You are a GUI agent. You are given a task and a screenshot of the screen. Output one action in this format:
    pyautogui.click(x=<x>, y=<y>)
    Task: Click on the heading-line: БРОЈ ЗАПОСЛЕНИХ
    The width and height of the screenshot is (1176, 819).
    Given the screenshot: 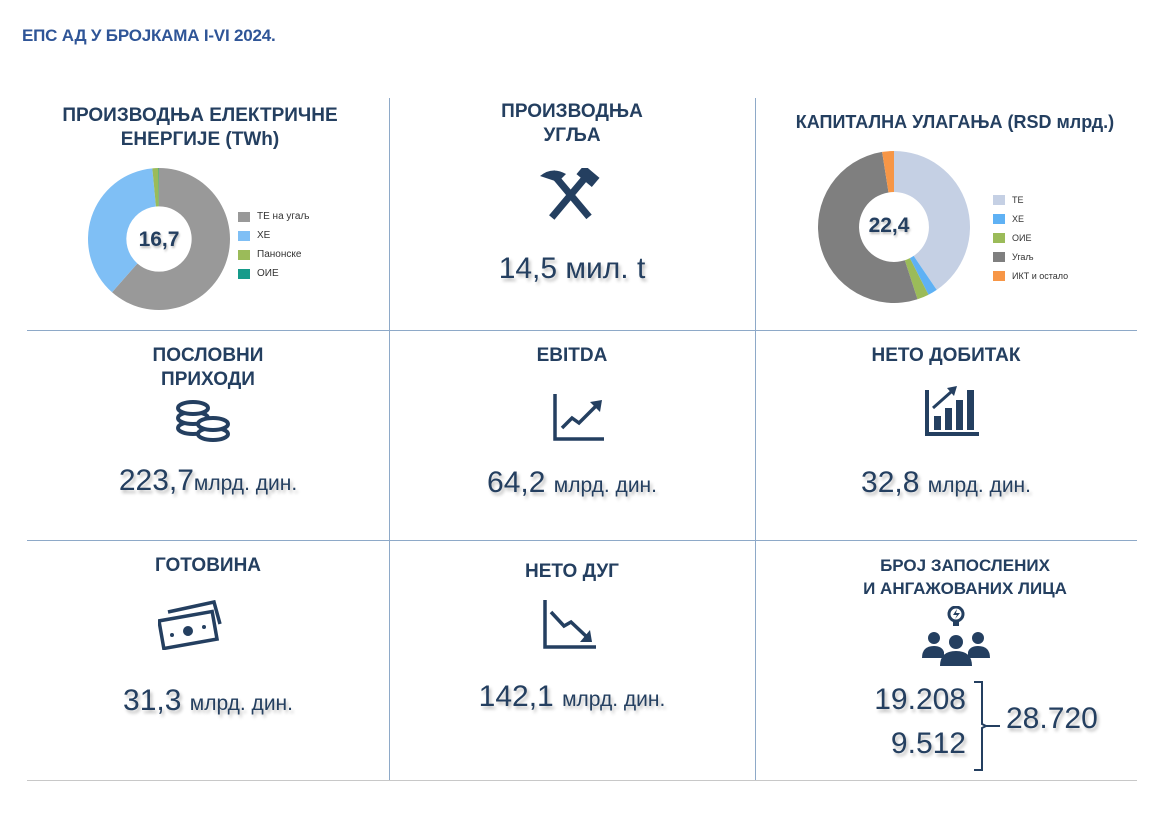 What is the action you would take?
    pyautogui.click(x=965, y=565)
    